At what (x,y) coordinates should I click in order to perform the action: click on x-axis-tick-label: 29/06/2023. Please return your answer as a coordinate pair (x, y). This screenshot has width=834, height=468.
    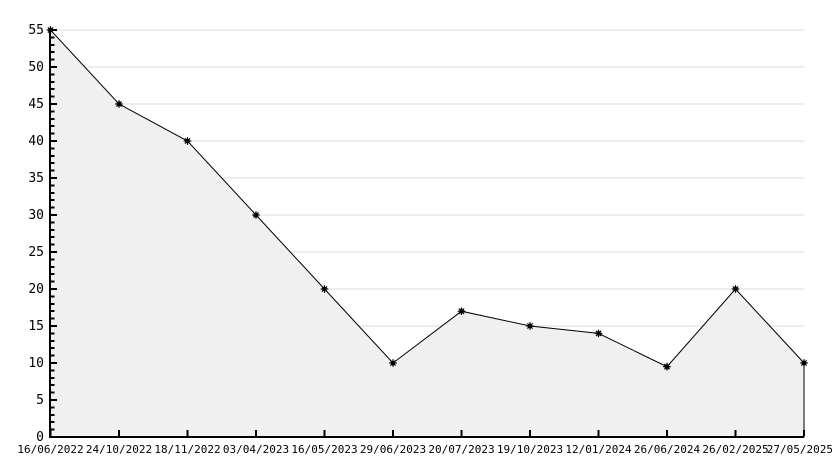
    Looking at the image, I should click on (393, 449).